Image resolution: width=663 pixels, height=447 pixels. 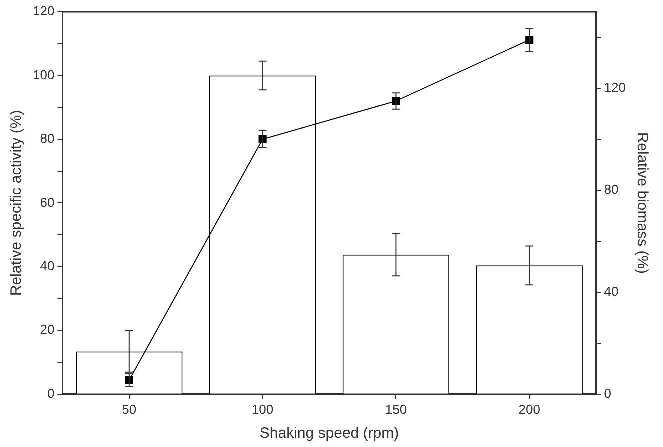 What do you see at coordinates (615, 88) in the screenshot?
I see `y2-tick-label: 120` at bounding box center [615, 88].